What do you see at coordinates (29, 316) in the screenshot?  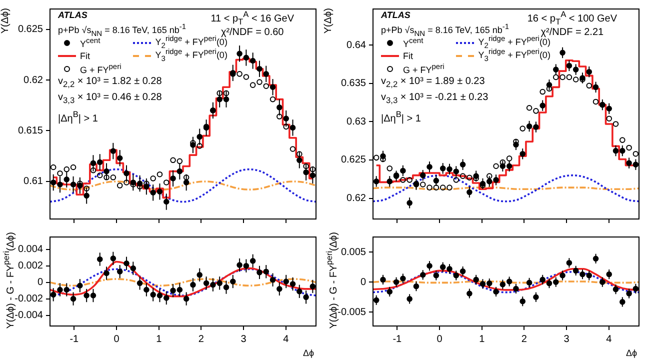 I see `y-tick-label: -0.004` at bounding box center [29, 316].